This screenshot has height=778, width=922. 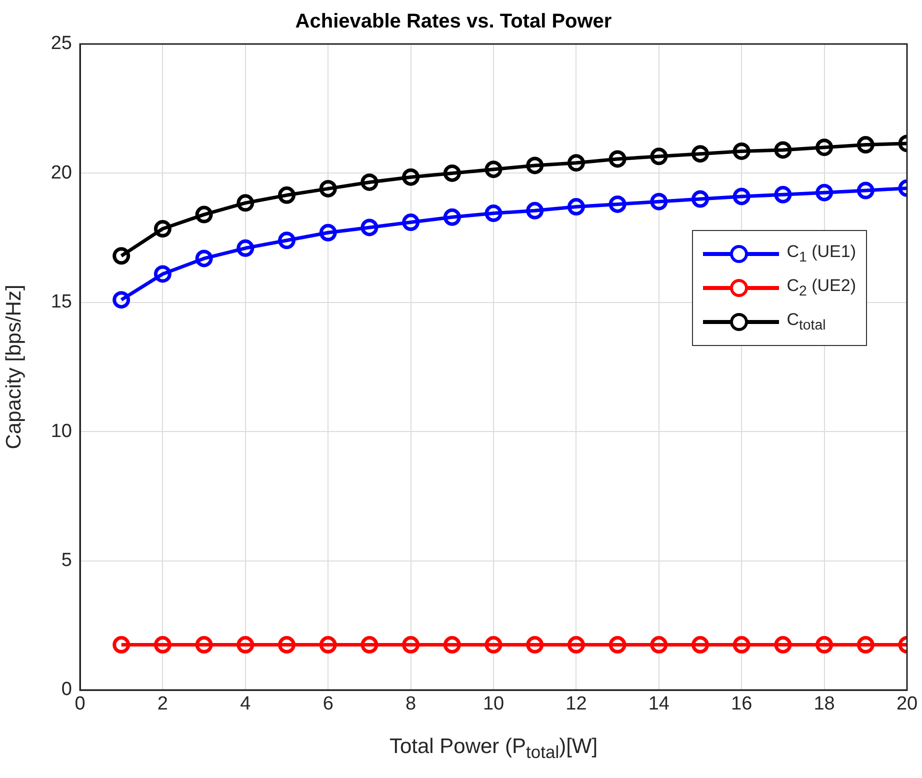 What do you see at coordinates (741, 704) in the screenshot?
I see `x-tick-label: 16` at bounding box center [741, 704].